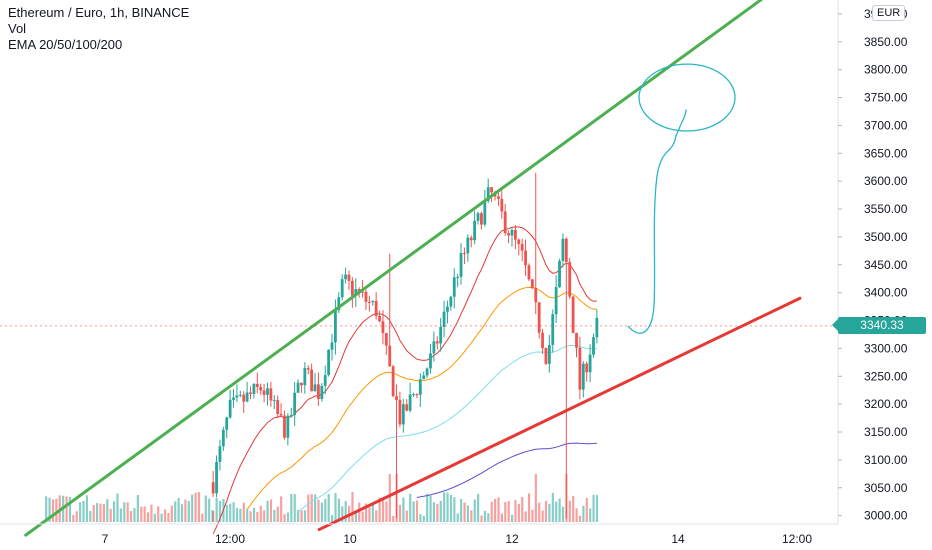 This screenshot has width=932, height=550. Describe the element at coordinates (65, 44) in the screenshot. I see `ema-label: EMA 20/50/100/200` at that location.